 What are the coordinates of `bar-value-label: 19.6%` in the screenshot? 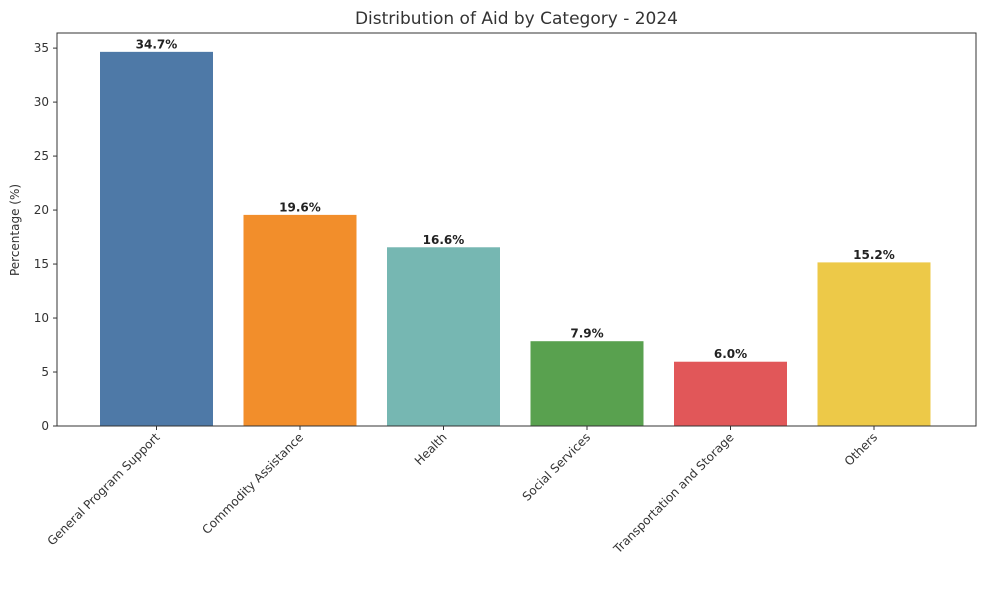 It's located at (300, 207).